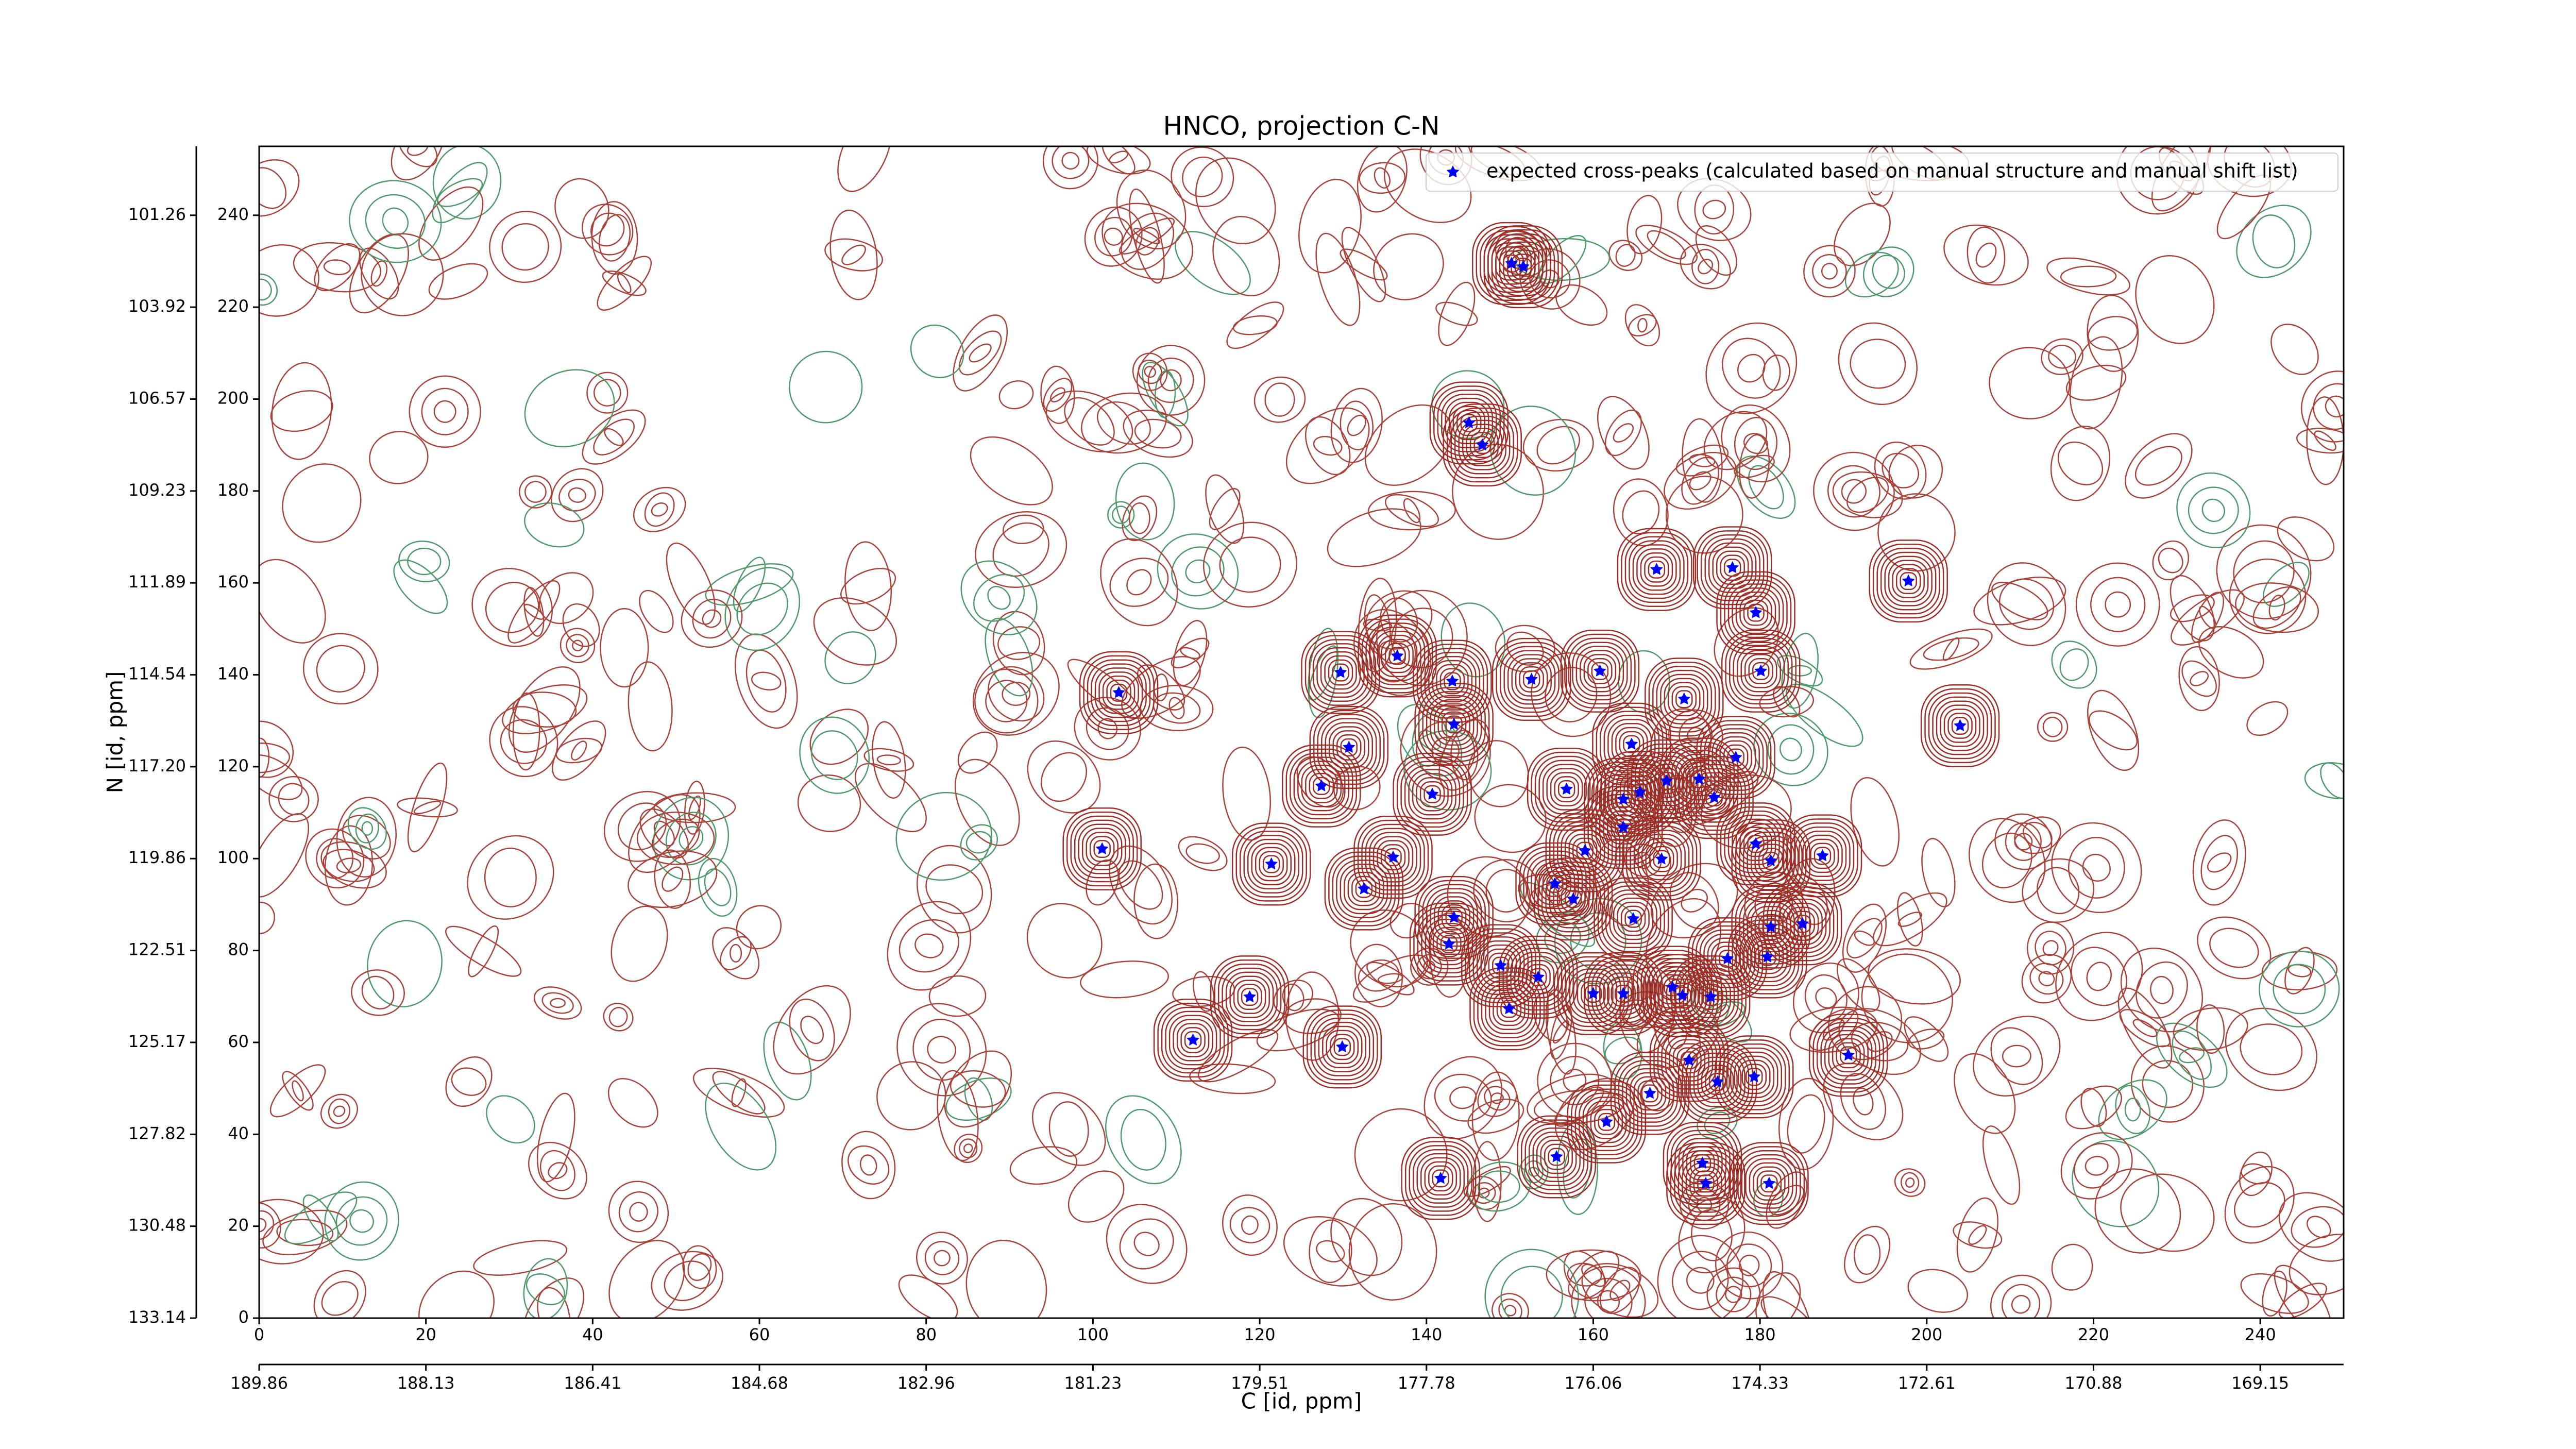 The height and width of the screenshot is (1449, 2576). Describe the element at coordinates (1882, 172) in the screenshot. I see `legend-box` at that location.